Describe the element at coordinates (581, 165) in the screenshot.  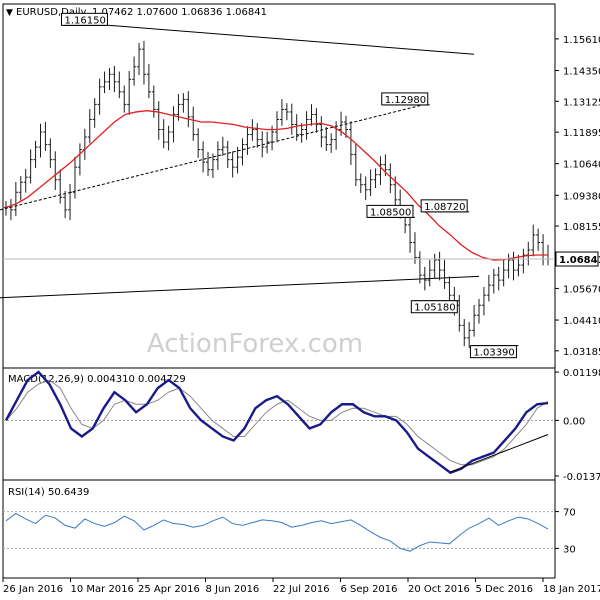
I see `price-tick-label: 1.10640` at that location.